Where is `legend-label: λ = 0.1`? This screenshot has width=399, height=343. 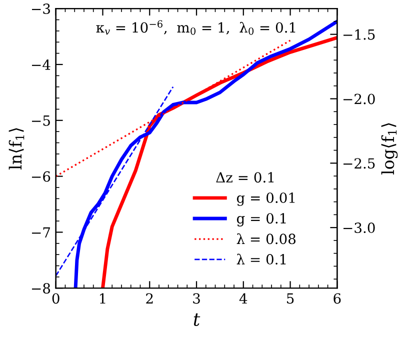
legend-label: λ = 0.1 is located at coordinates (261, 259).